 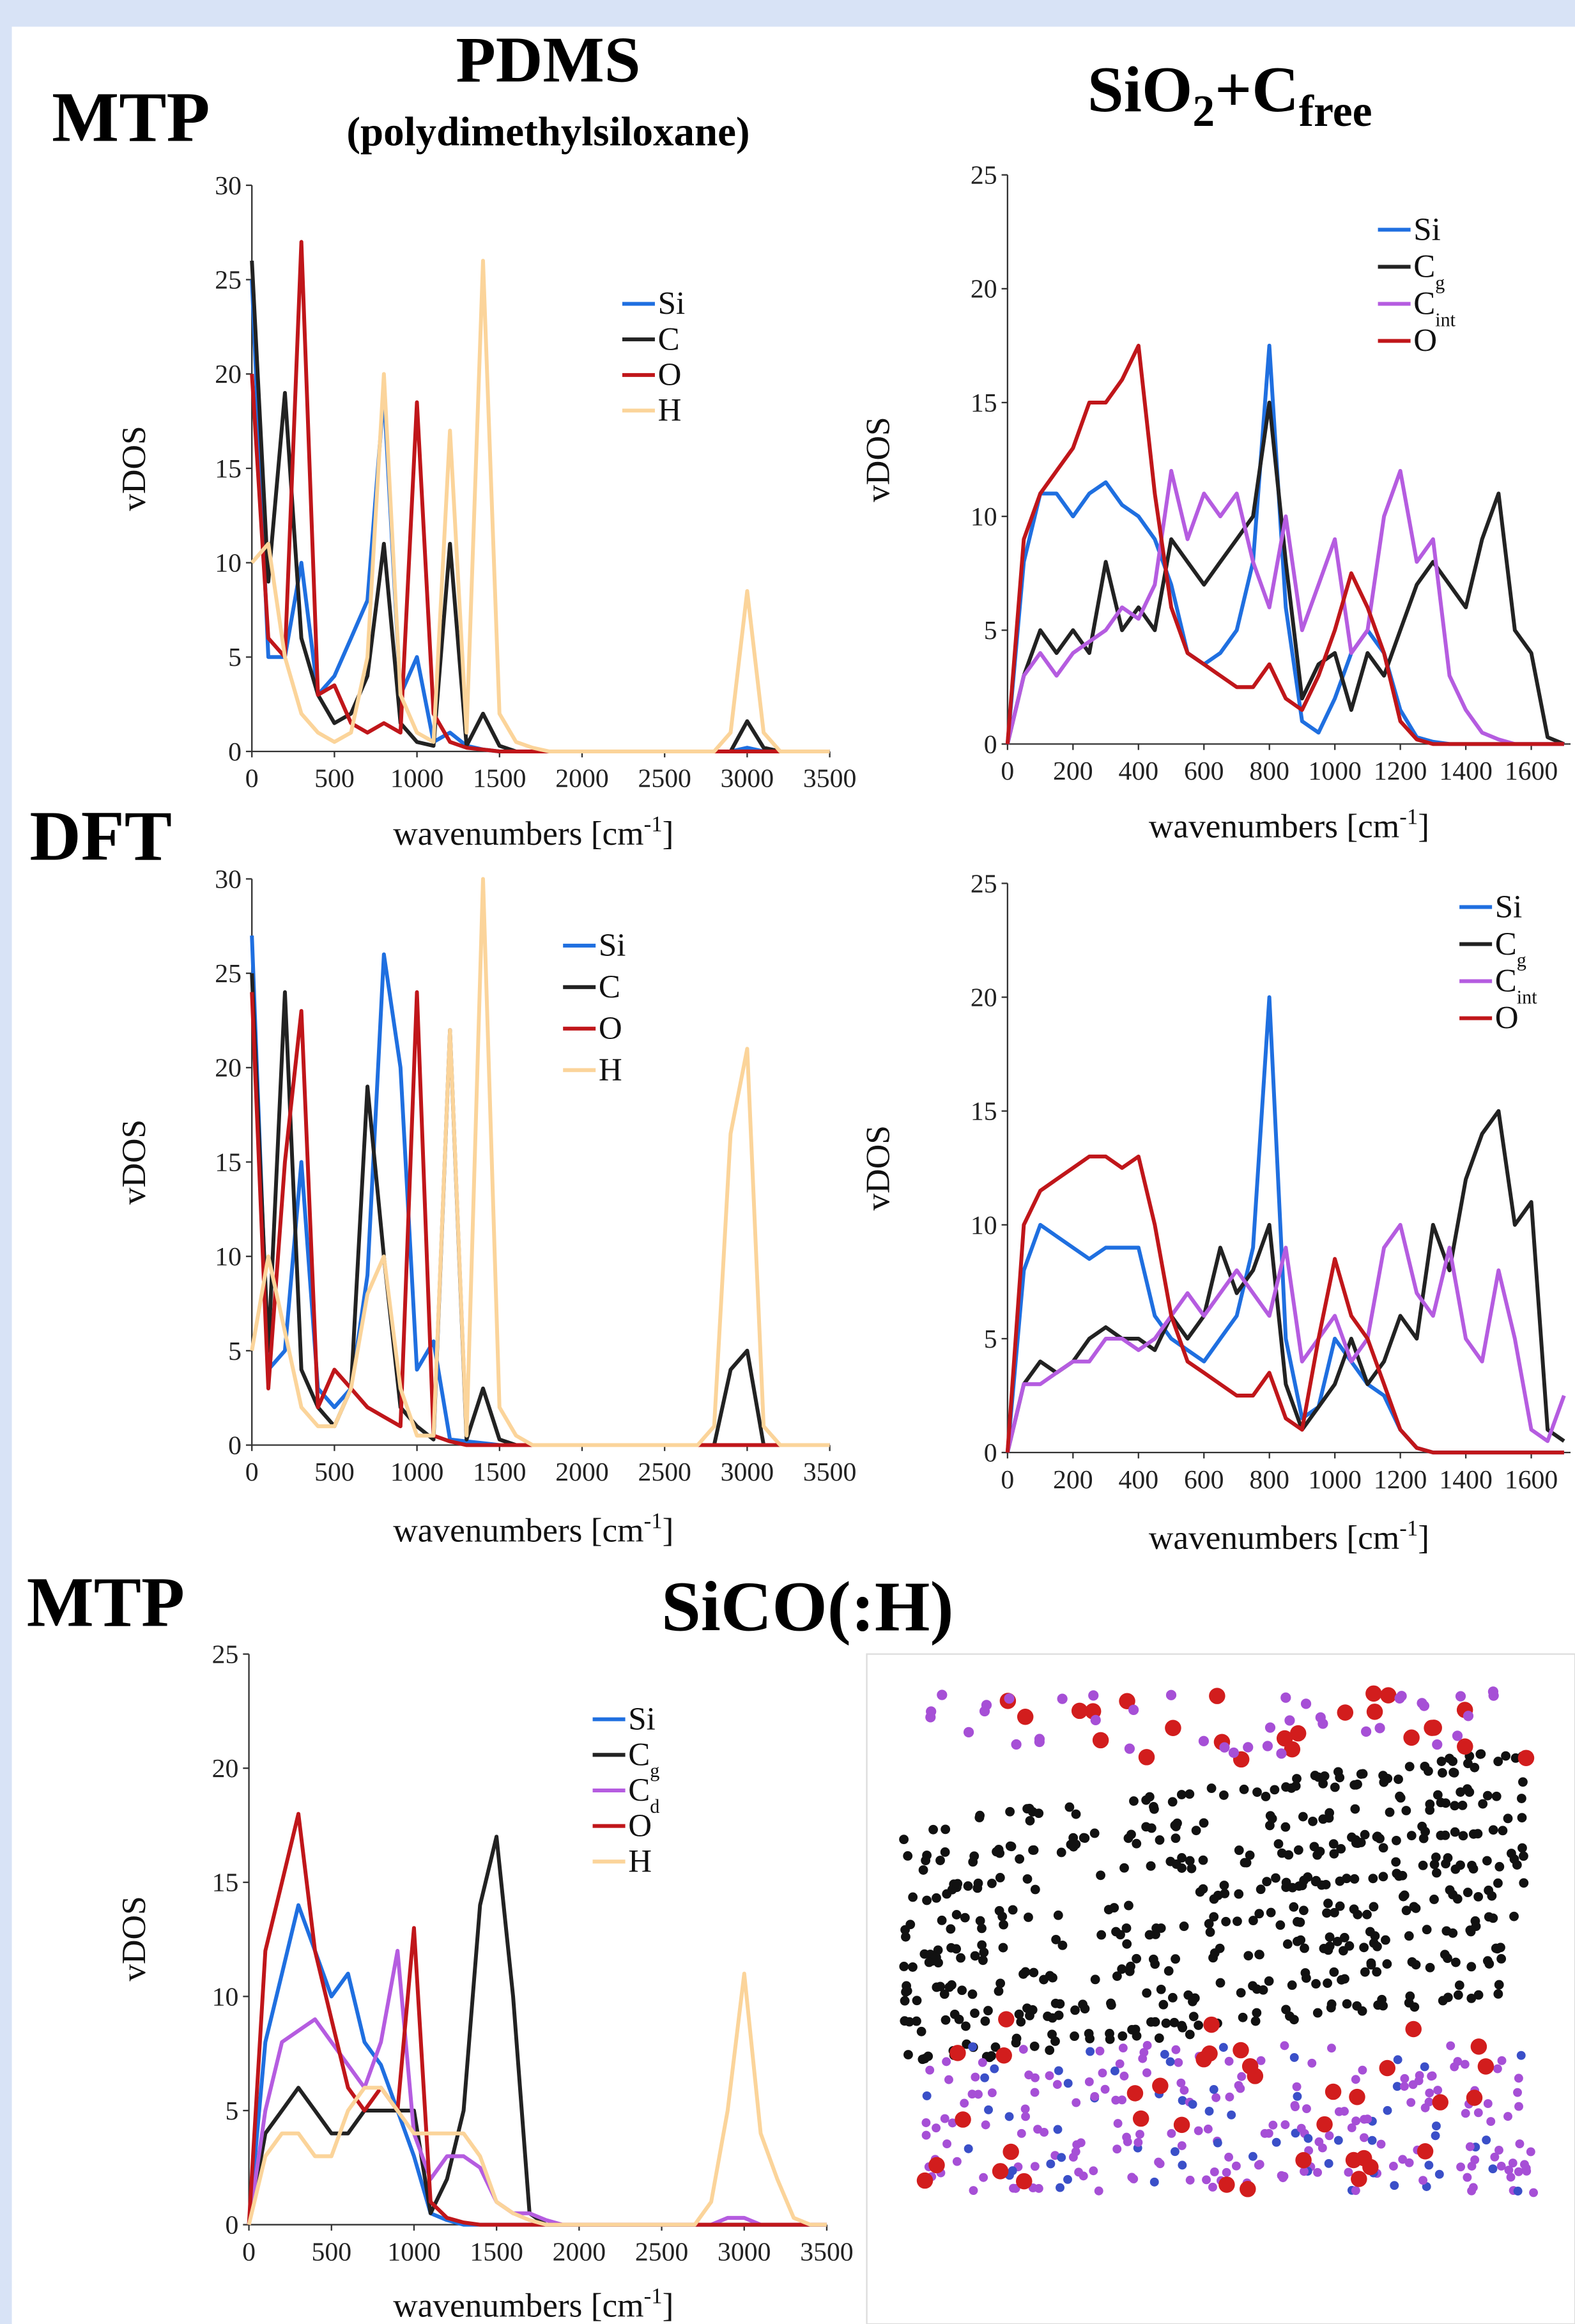 What do you see at coordinates (228, 280) in the screenshot?
I see `y-tick-label: 25` at bounding box center [228, 280].